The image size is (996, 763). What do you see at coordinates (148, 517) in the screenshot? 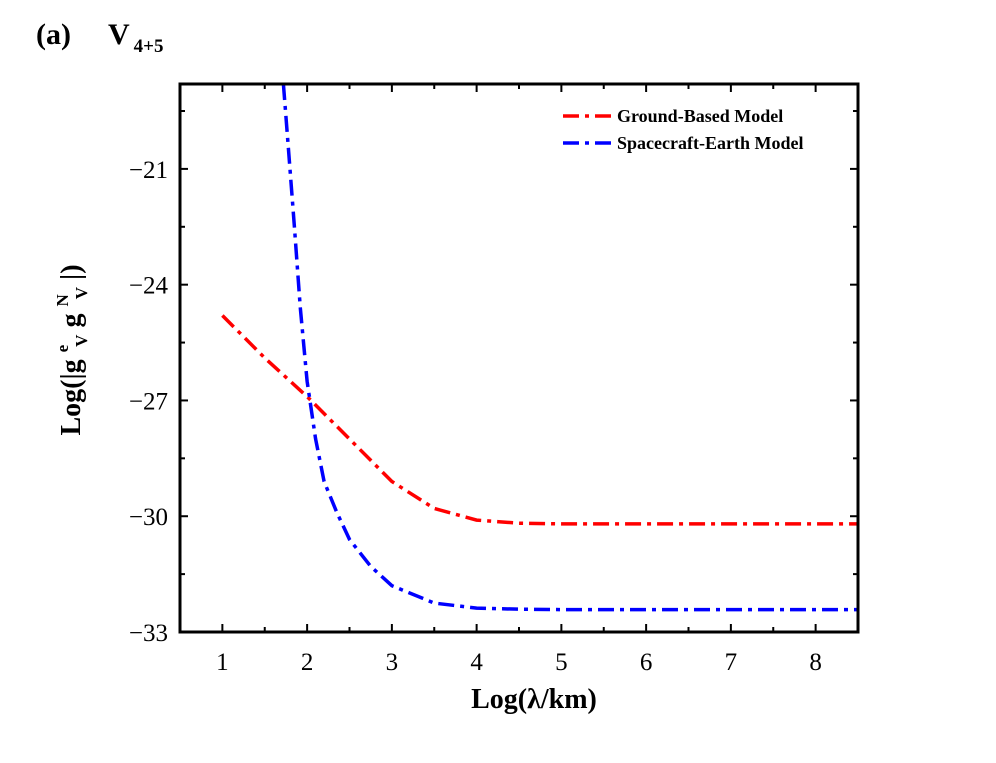
I see `y-tick-label: −30` at bounding box center [148, 517].